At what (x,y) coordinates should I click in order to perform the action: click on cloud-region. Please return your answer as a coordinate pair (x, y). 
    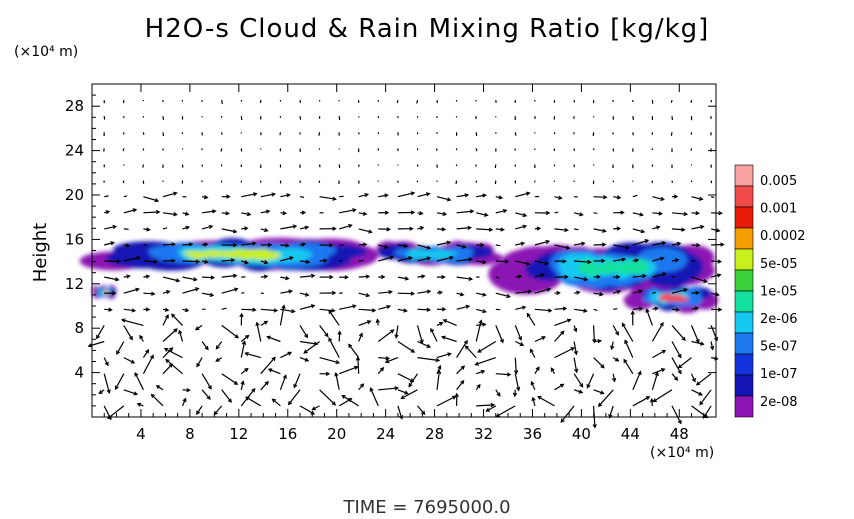
    Looking at the image, I should click on (440, 253).